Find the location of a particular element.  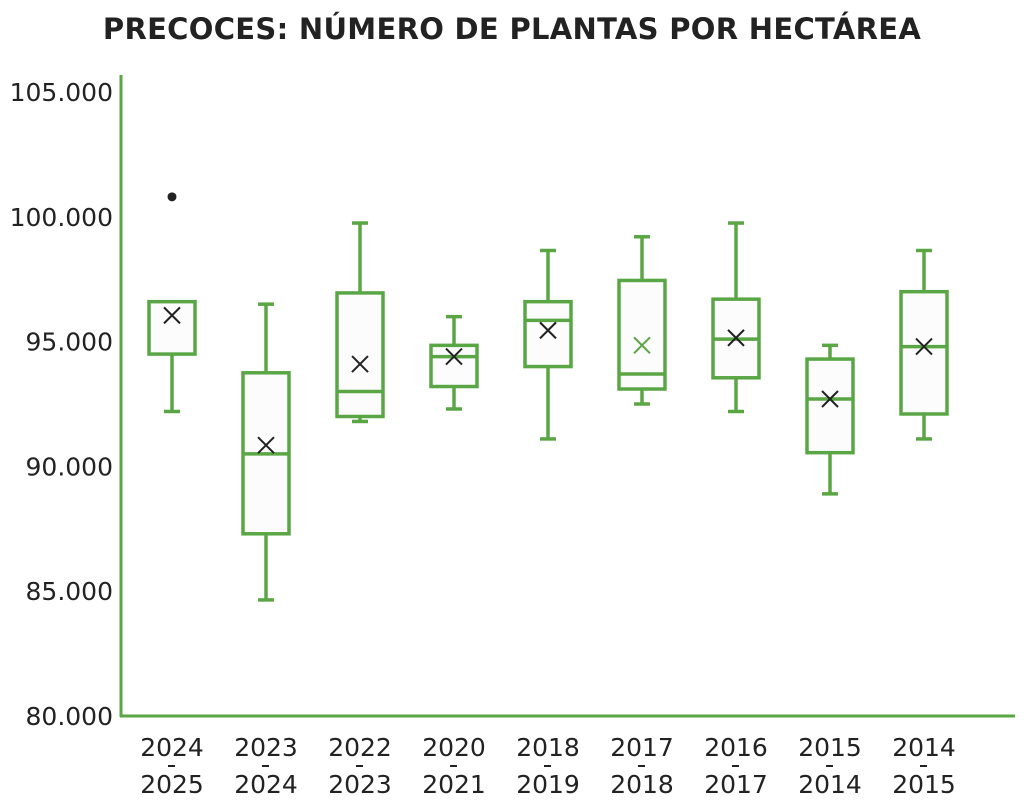

x-tick-label-bottom: 2024 is located at coordinates (266, 784).